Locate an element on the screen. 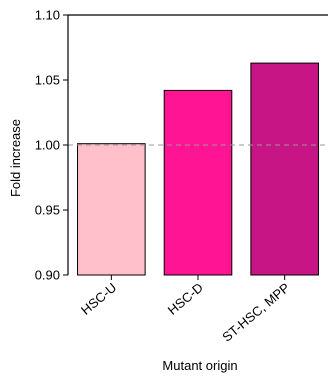 Image resolution: width=333 pixels, height=380 pixels. y-tick-label: 1.05 is located at coordinates (47, 80).